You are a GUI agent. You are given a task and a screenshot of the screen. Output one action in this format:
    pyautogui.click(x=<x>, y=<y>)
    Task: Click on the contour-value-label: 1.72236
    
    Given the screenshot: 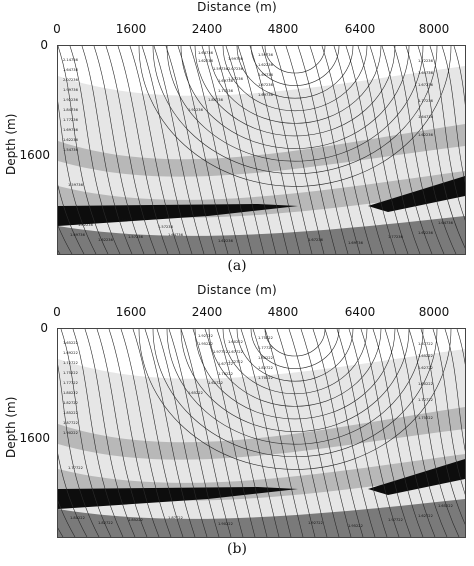 What is the action you would take?
    pyautogui.click(x=426, y=61)
    